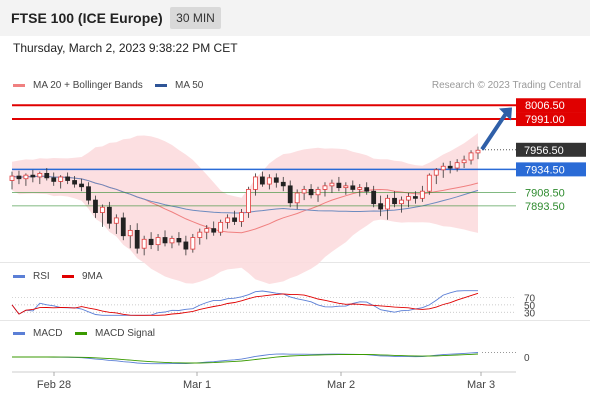  I want to click on legend-macd: MACD, so click(37, 333).